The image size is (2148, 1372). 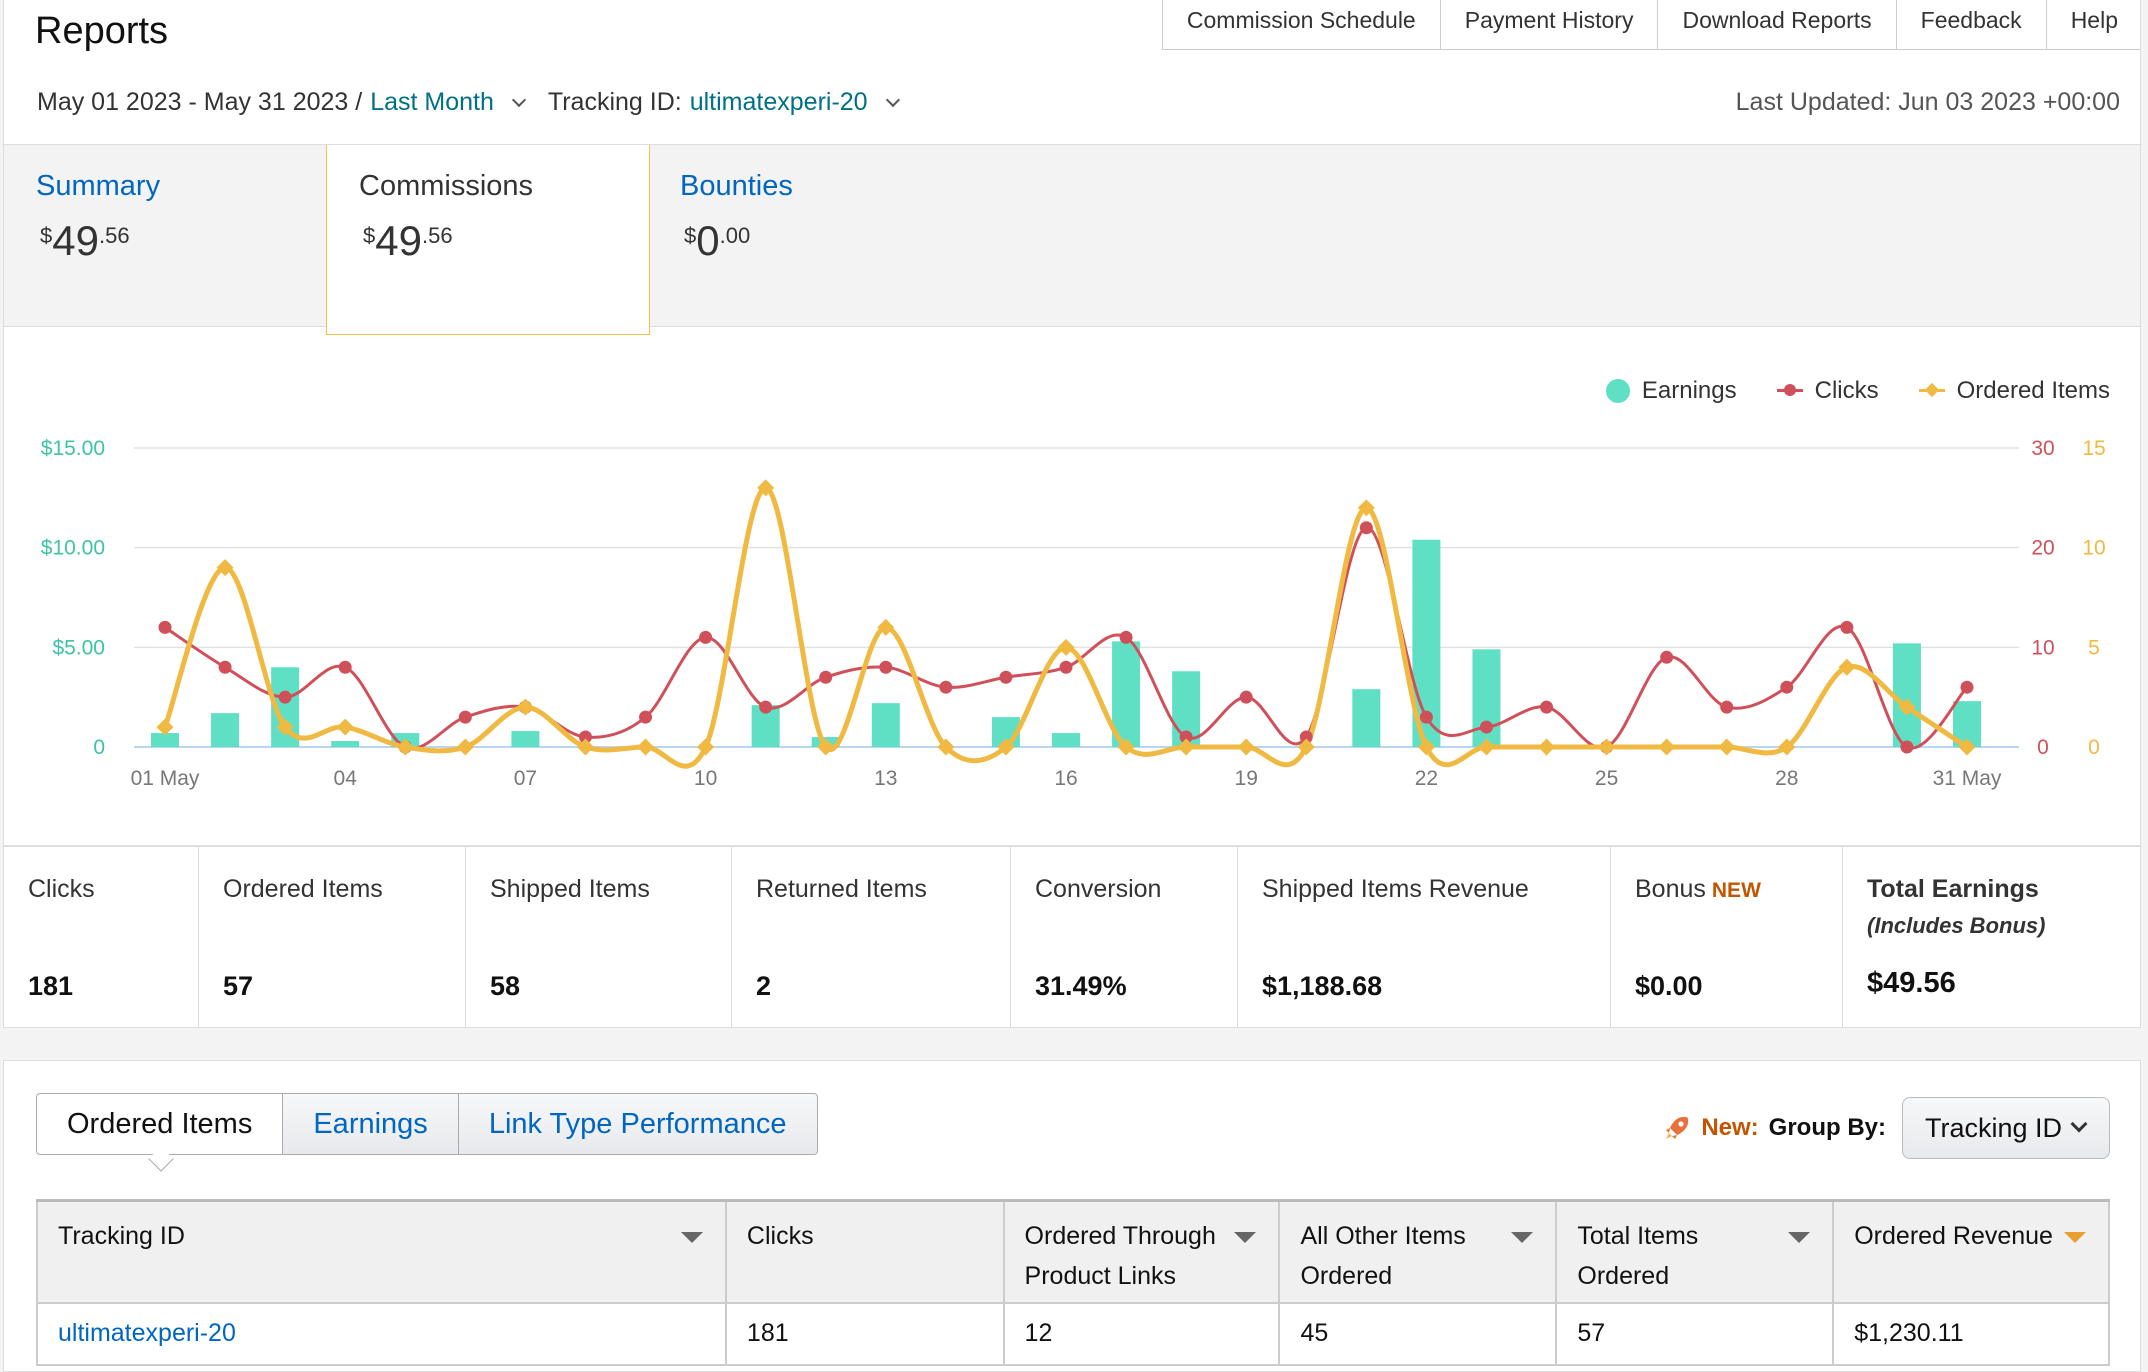 I want to click on new-badge: NEW, so click(x=1736, y=890).